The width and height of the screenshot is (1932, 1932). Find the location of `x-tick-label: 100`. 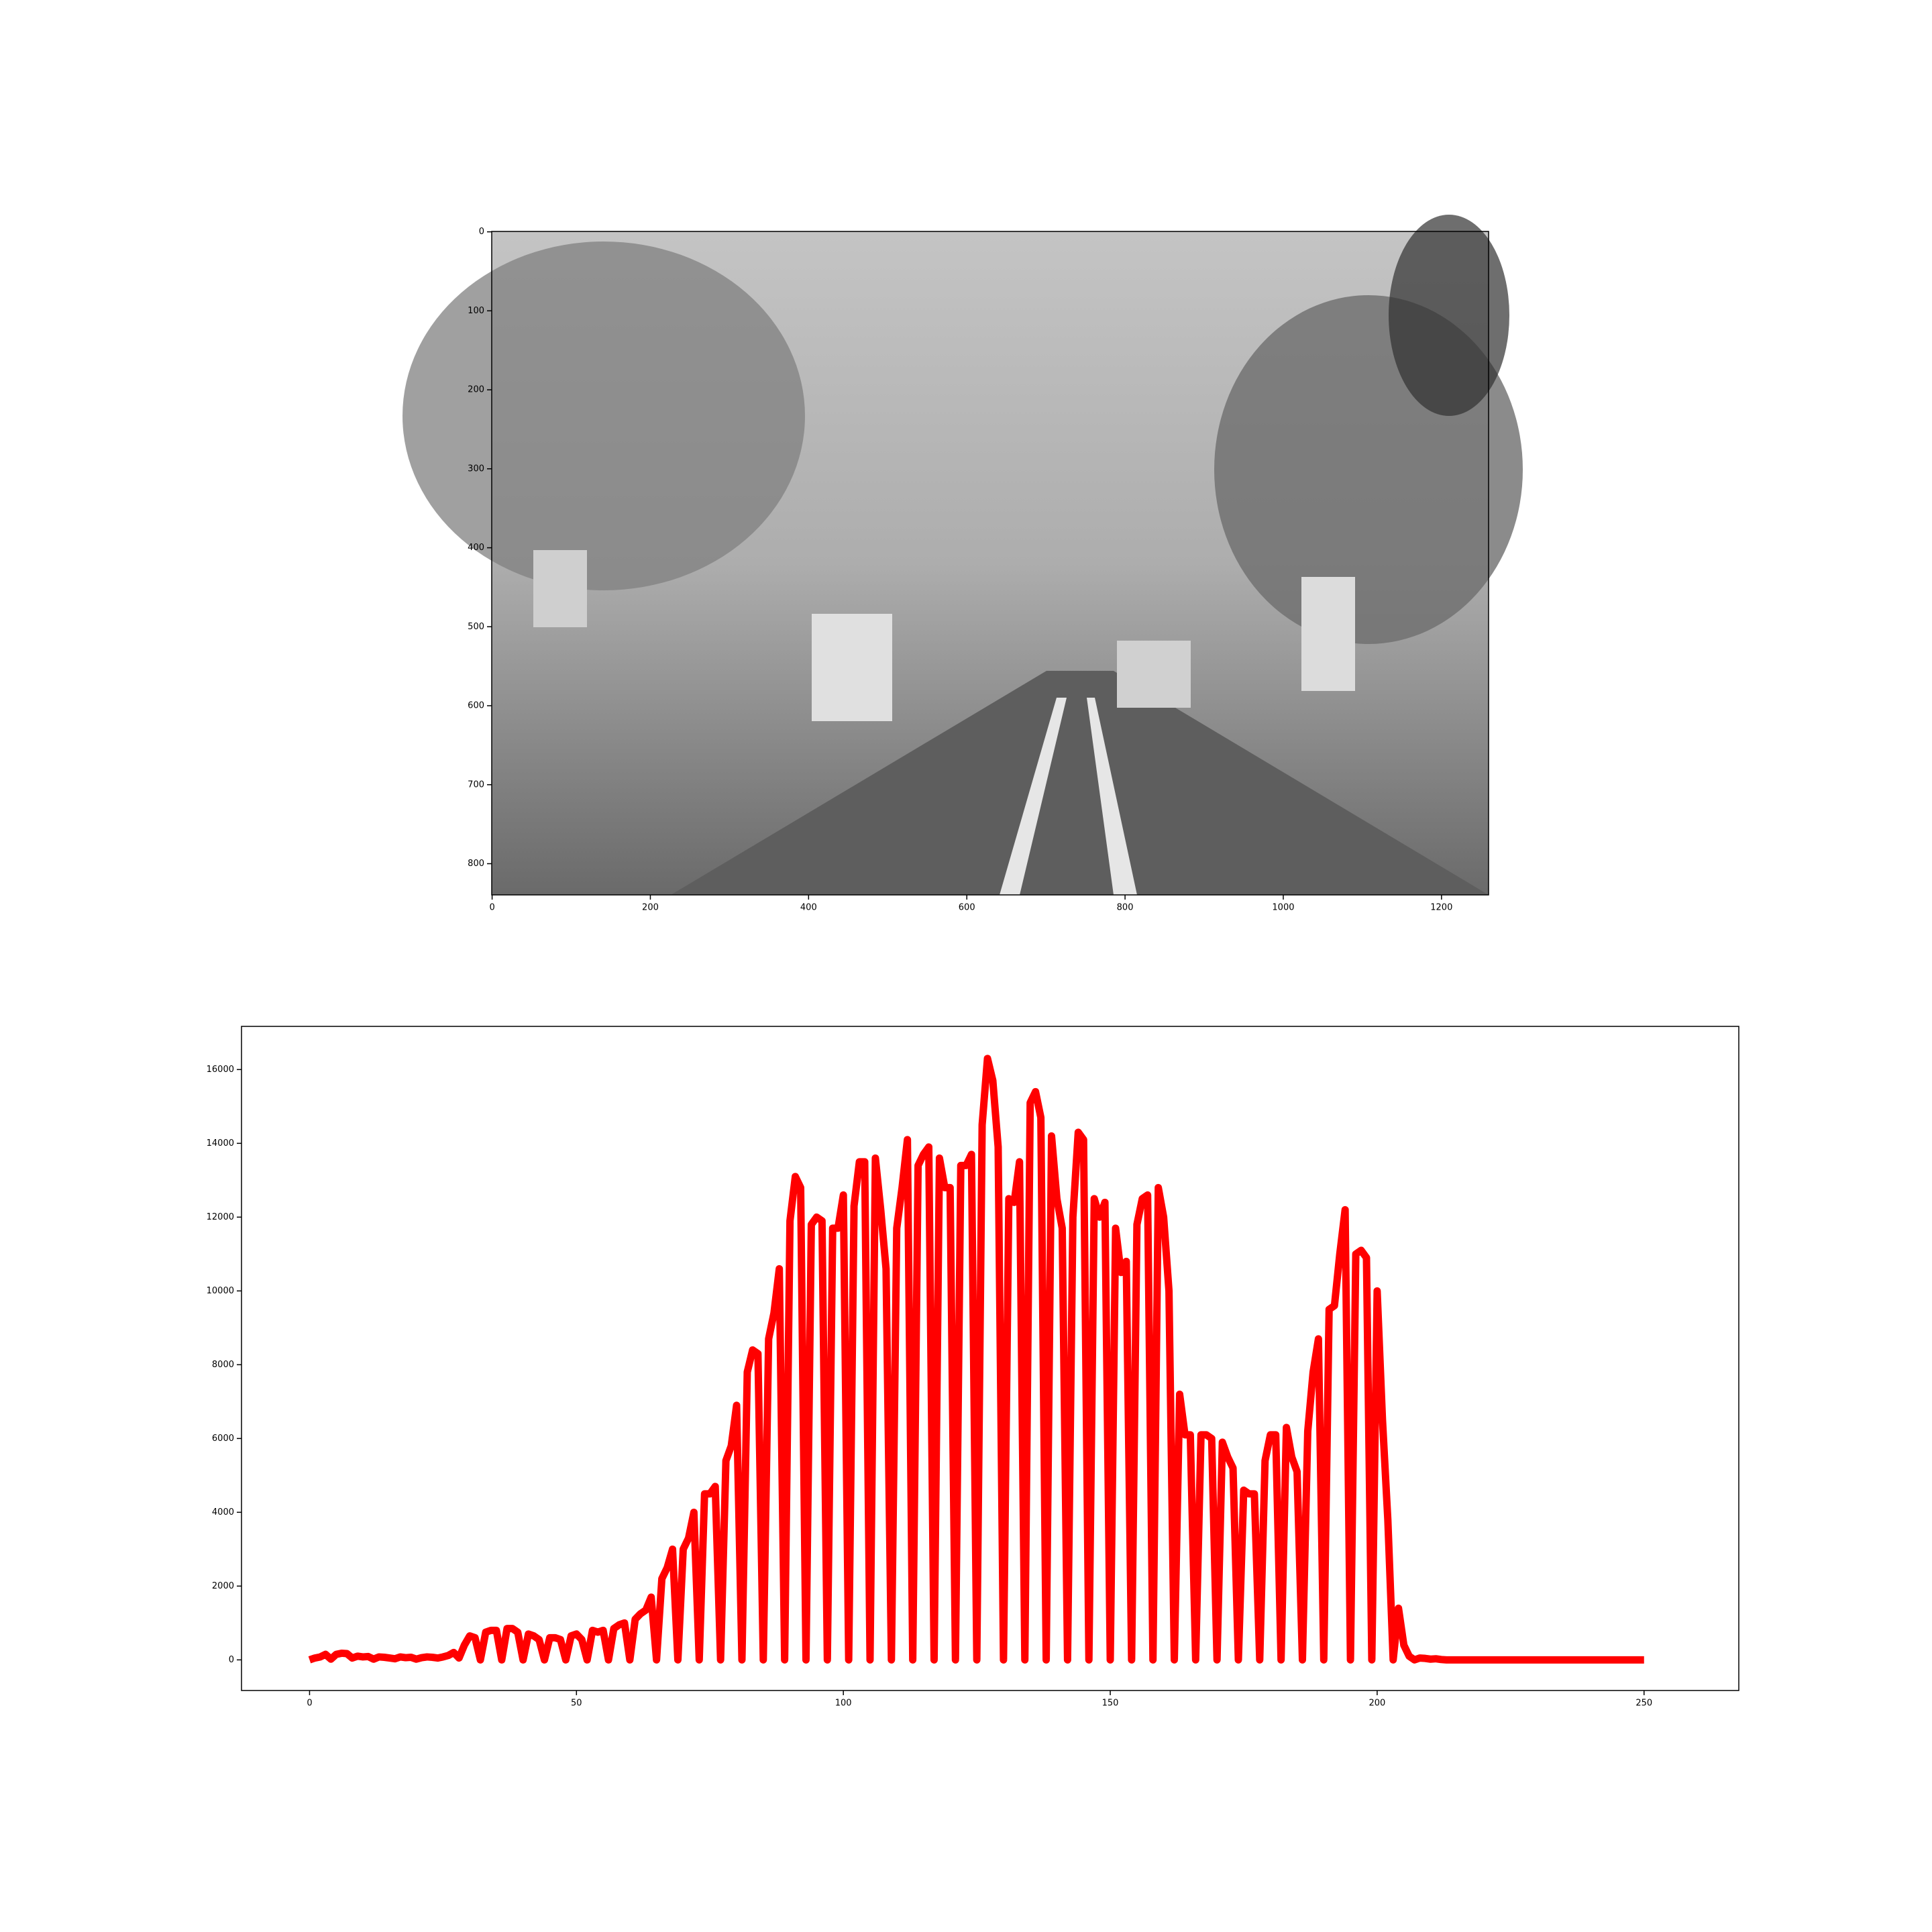

x-tick-label: 100 is located at coordinates (843, 1704).